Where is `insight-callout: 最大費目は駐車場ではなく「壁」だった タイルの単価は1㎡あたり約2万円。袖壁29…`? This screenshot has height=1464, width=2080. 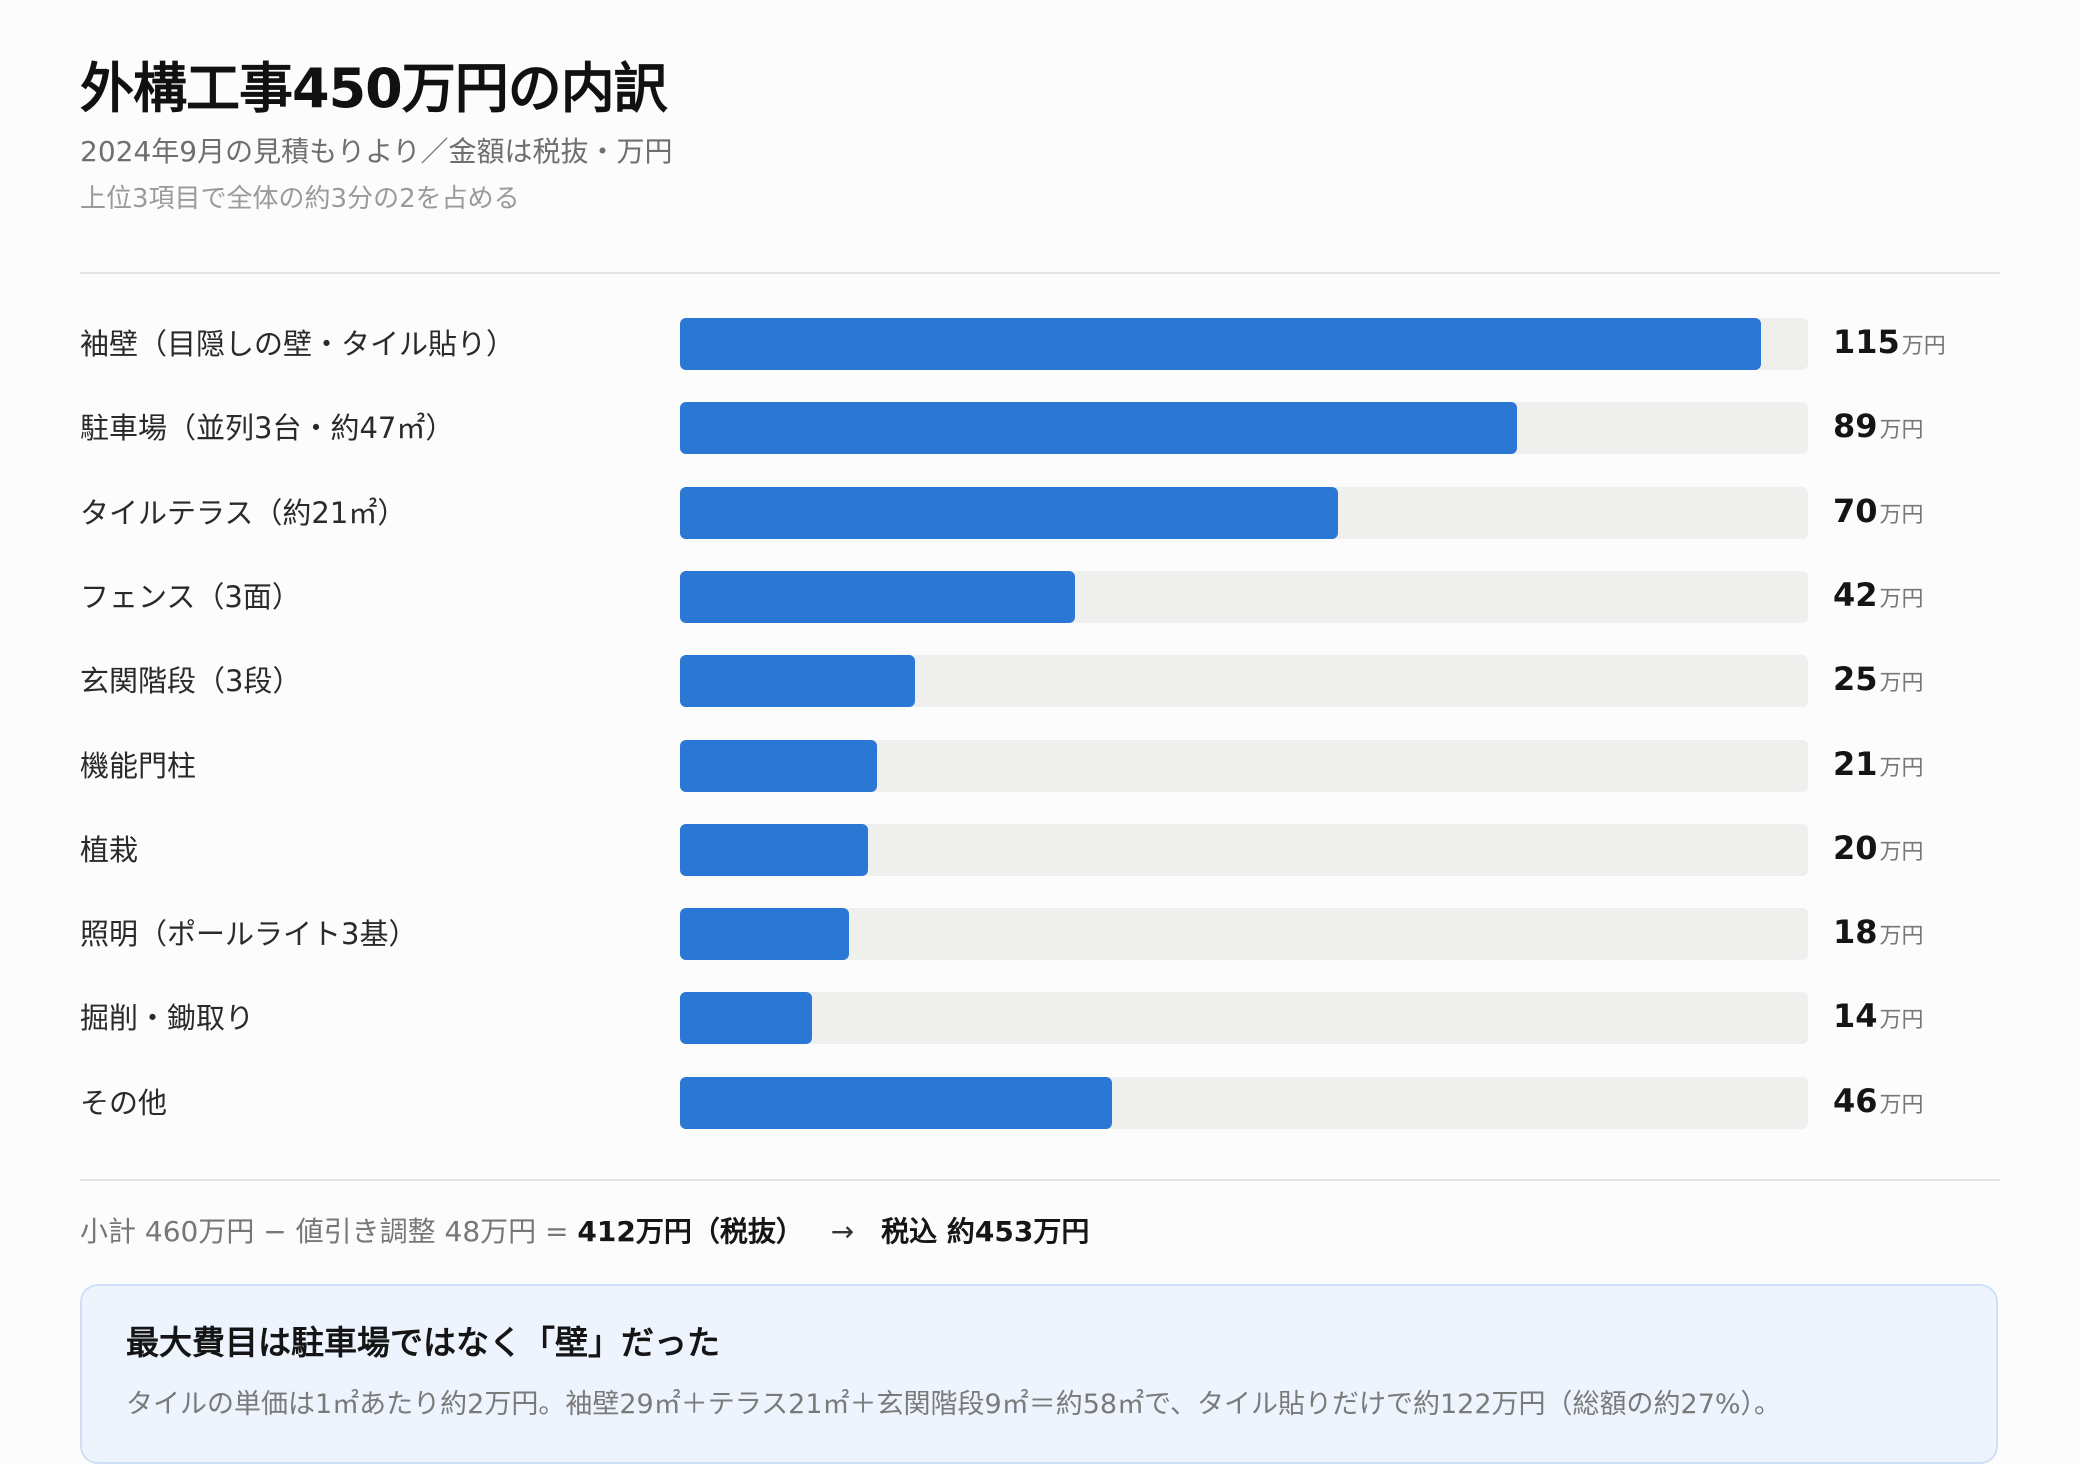
insight-callout: 最大費目は駐車場ではなく「壁」だった タイルの単価は1㎡あたり約2万円。袖壁29… is located at coordinates (1039, 1374).